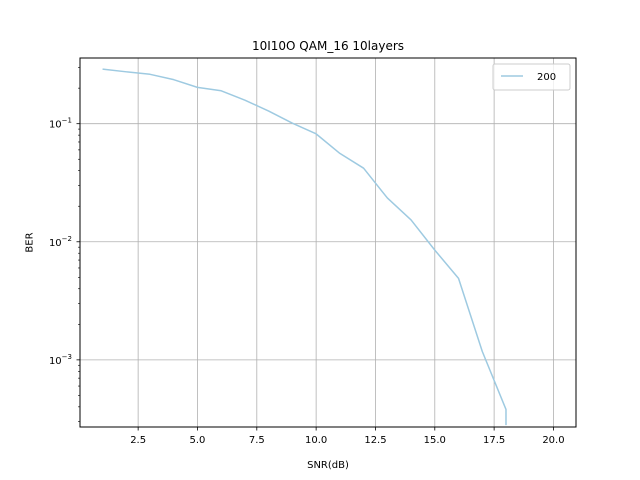  I want to click on y-tick-label: 10⁻², so click(60, 242).